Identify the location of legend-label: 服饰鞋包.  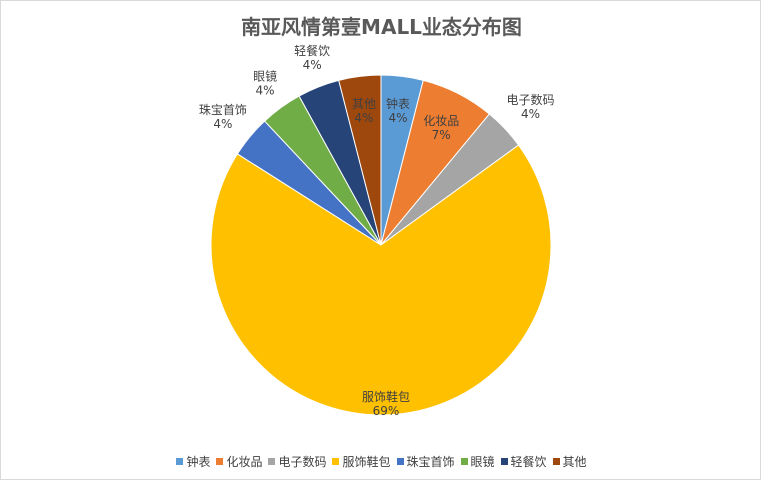
(366, 462).